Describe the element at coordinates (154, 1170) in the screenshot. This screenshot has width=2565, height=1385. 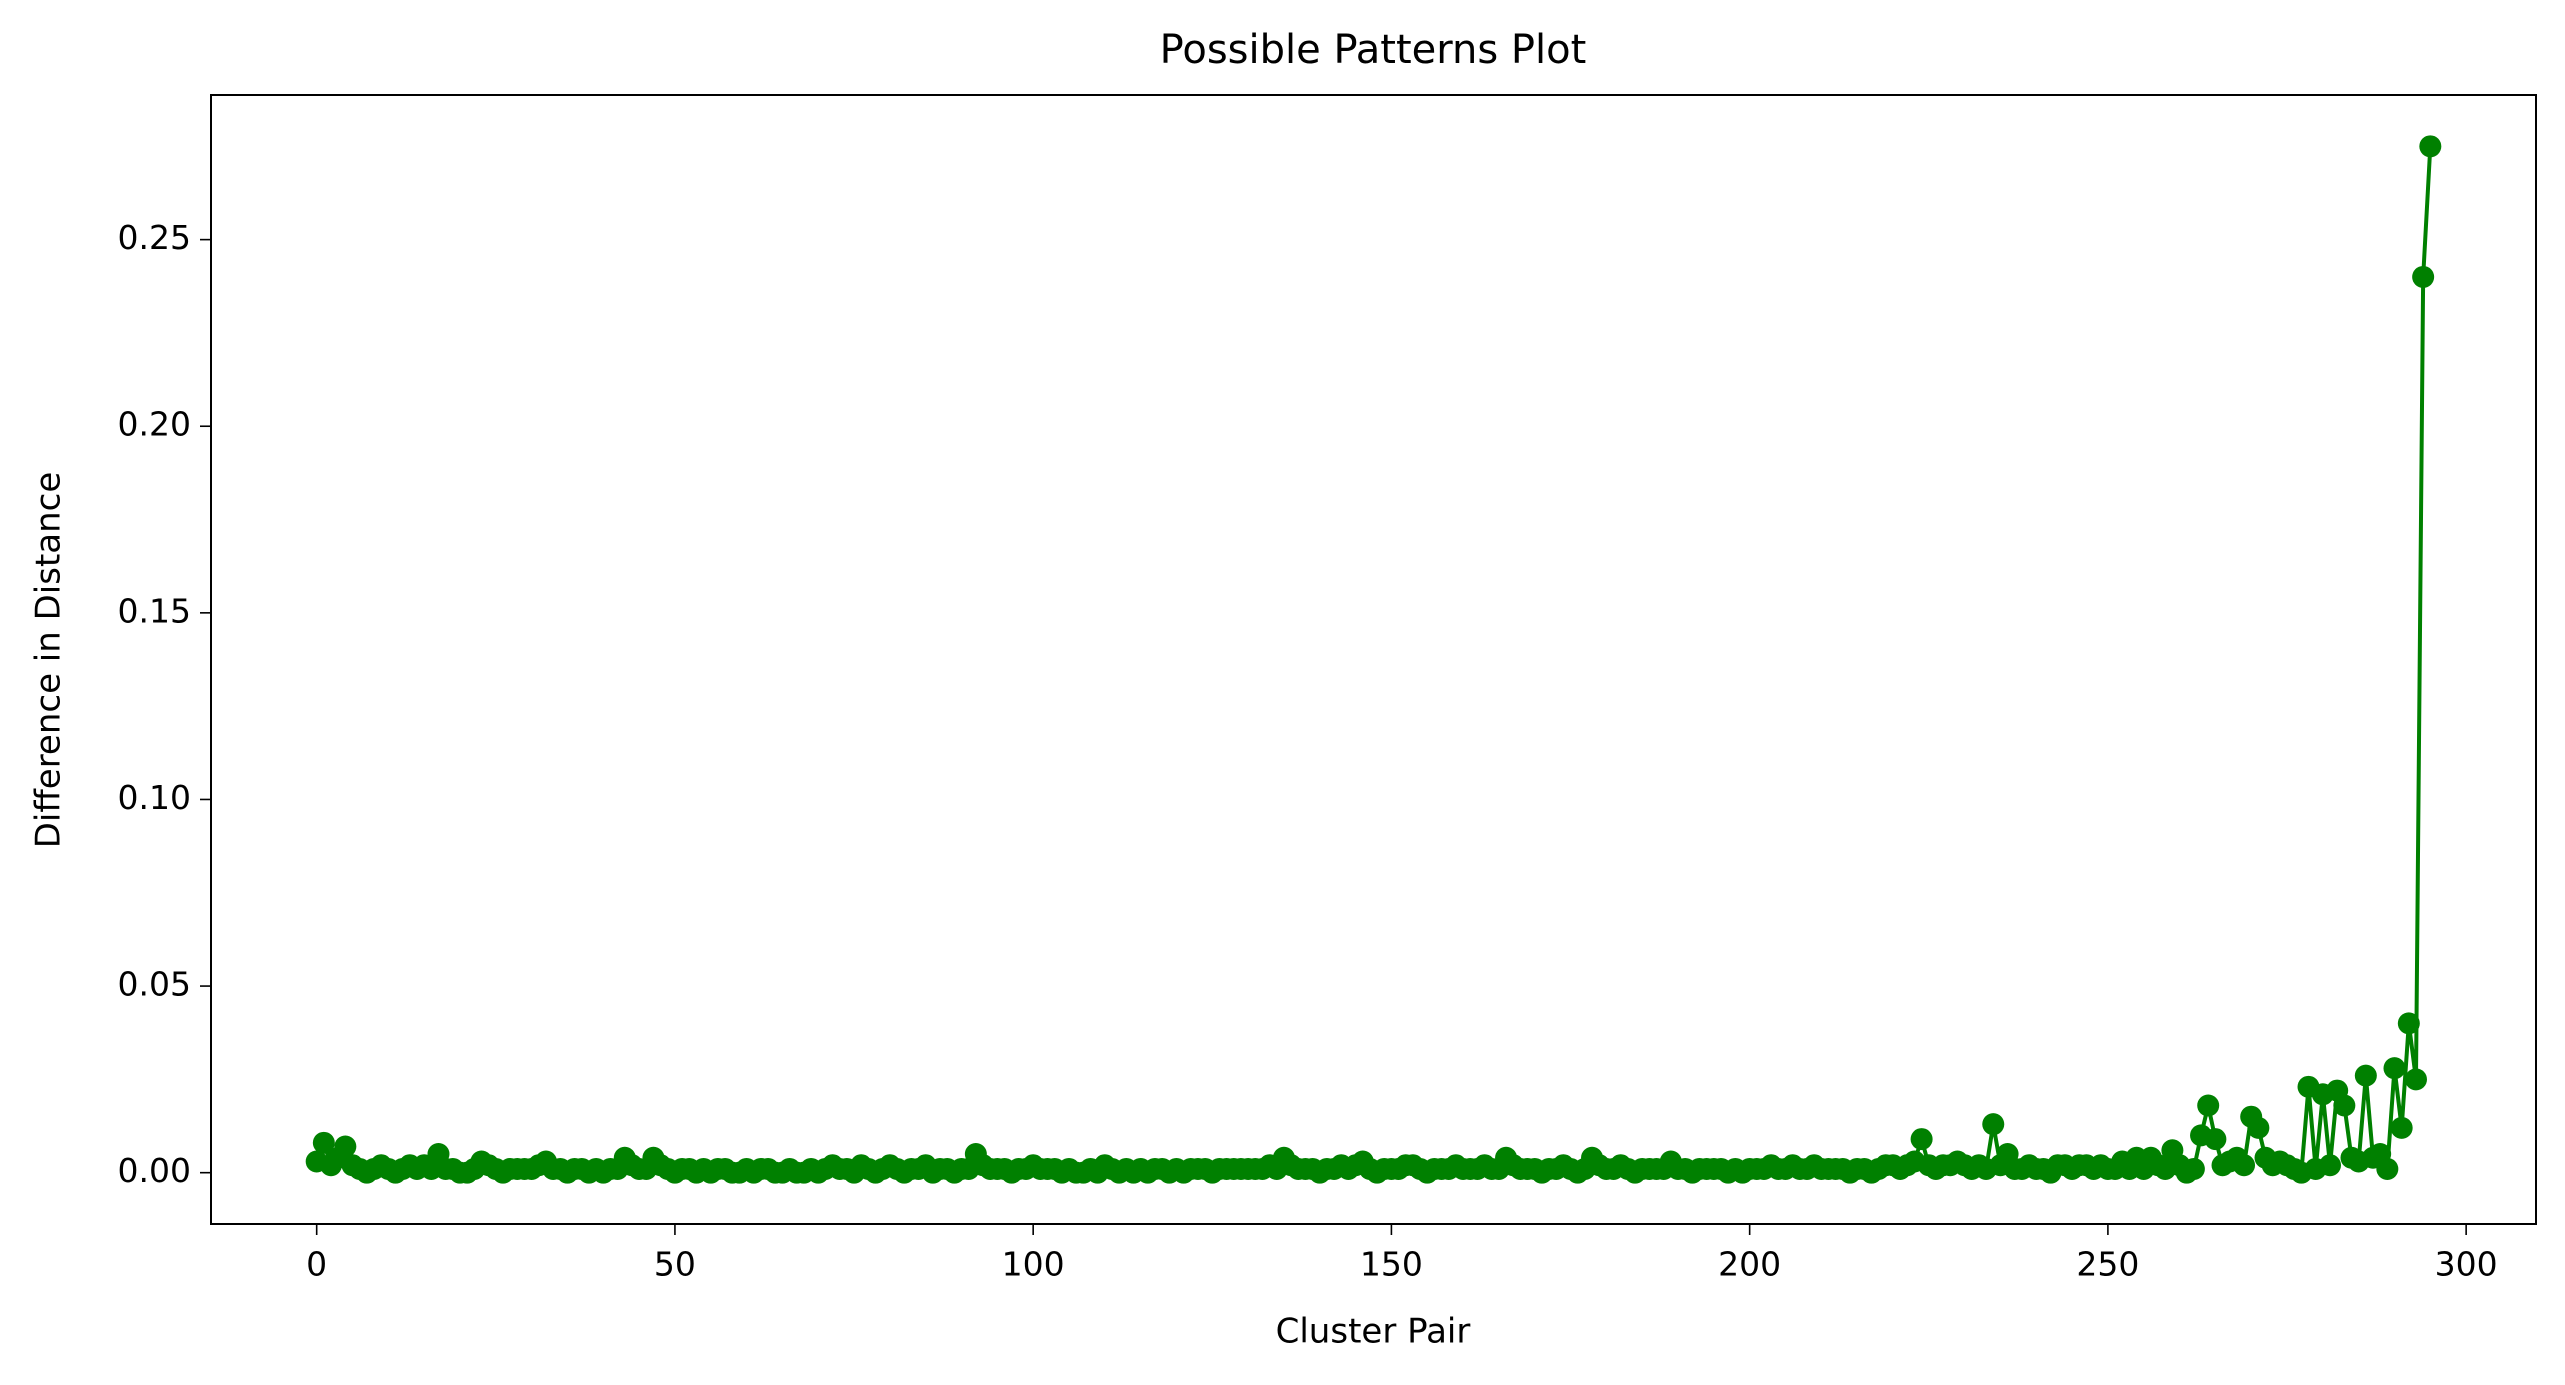
I see `y-tick-label: 0.00` at that location.